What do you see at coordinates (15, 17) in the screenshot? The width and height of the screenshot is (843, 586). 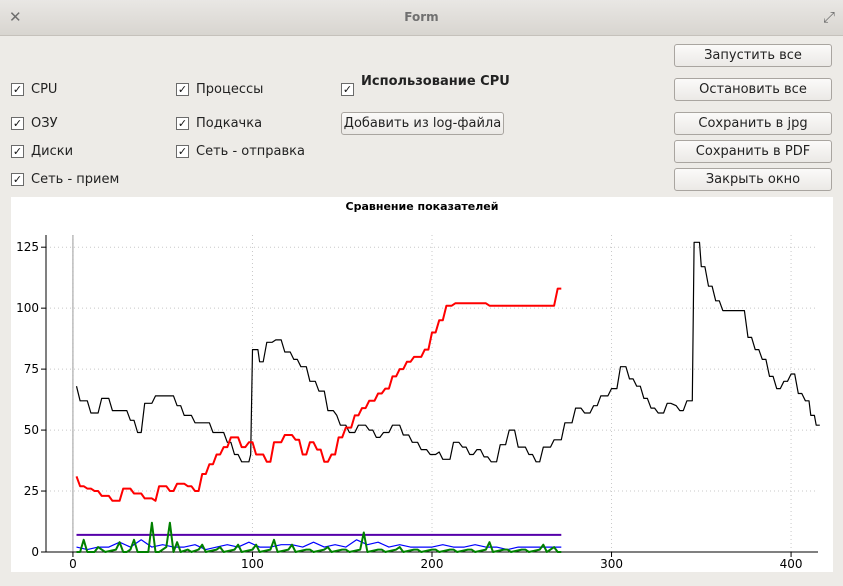 I see `close-icon: ✕` at bounding box center [15, 17].